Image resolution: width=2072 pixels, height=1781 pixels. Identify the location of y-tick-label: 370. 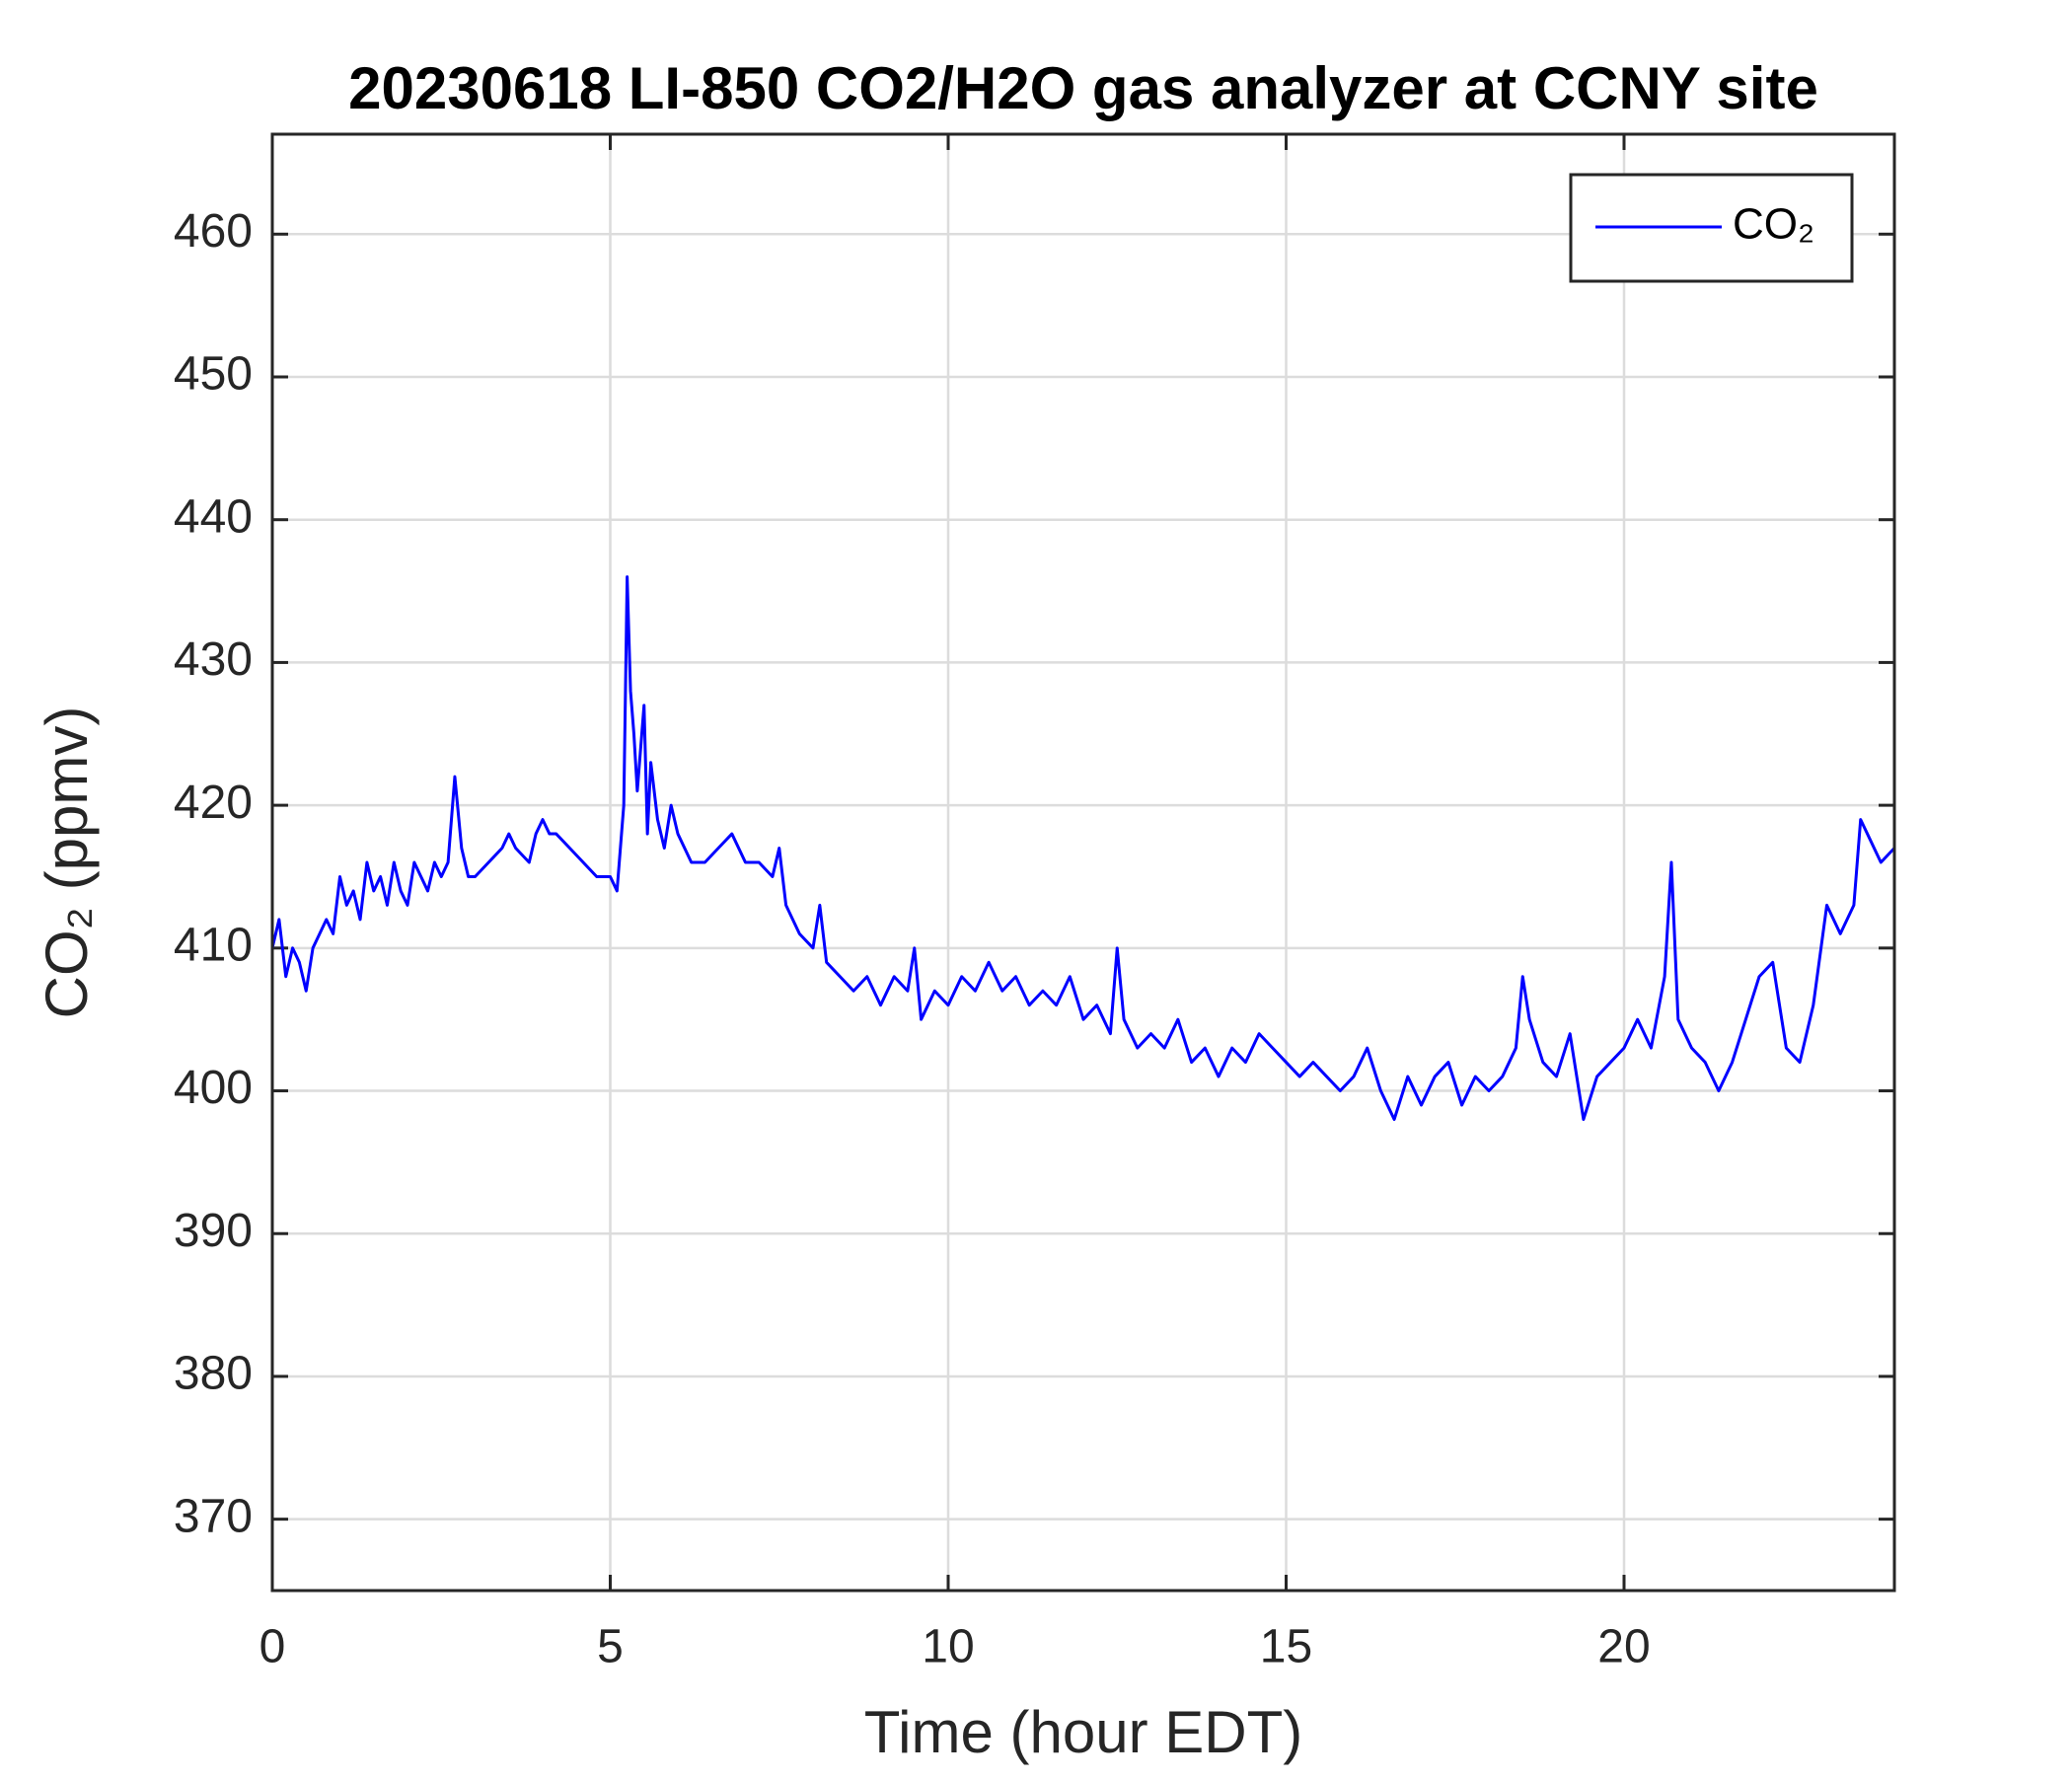
(214, 1516).